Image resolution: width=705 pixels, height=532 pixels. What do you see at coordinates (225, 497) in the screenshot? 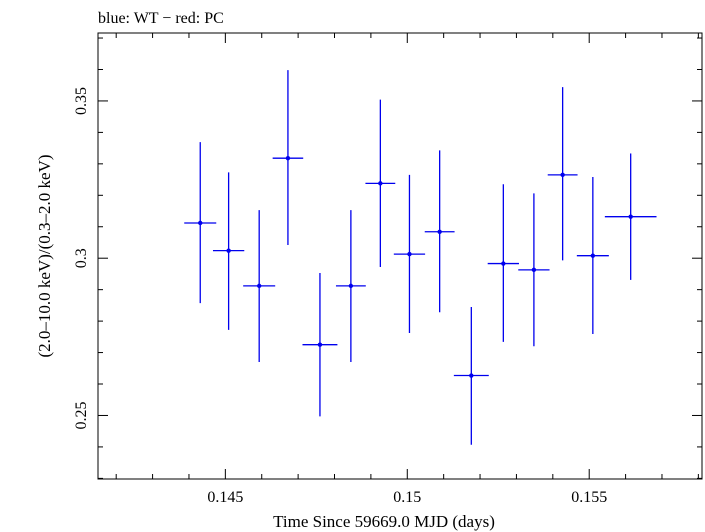
I see `x-tick-label: 0.145` at bounding box center [225, 497].